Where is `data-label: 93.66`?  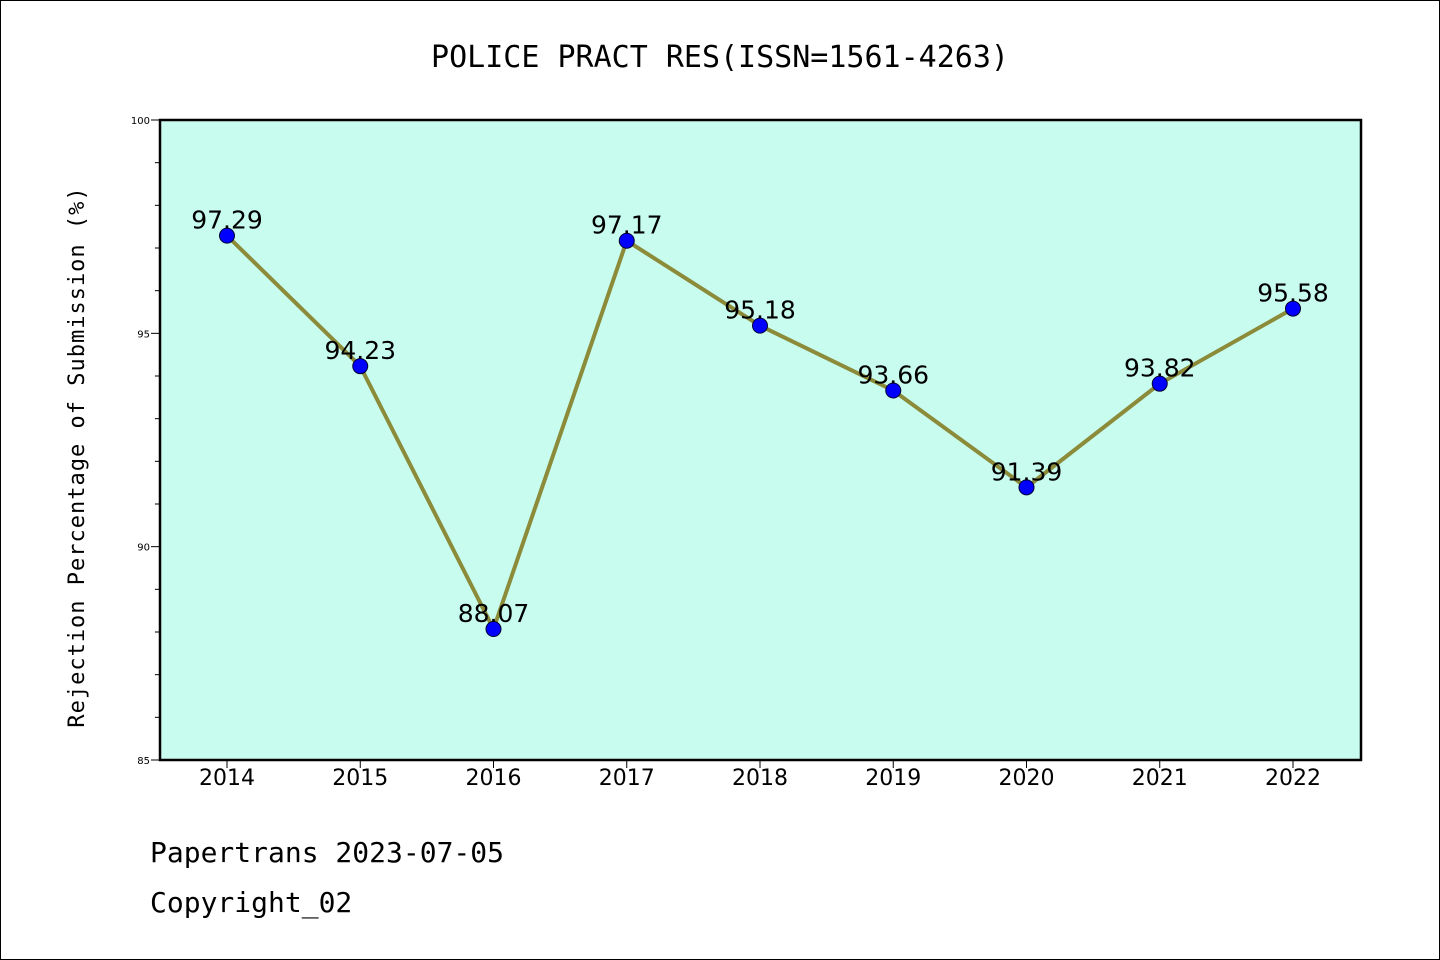
data-label: 93.66 is located at coordinates (893, 375).